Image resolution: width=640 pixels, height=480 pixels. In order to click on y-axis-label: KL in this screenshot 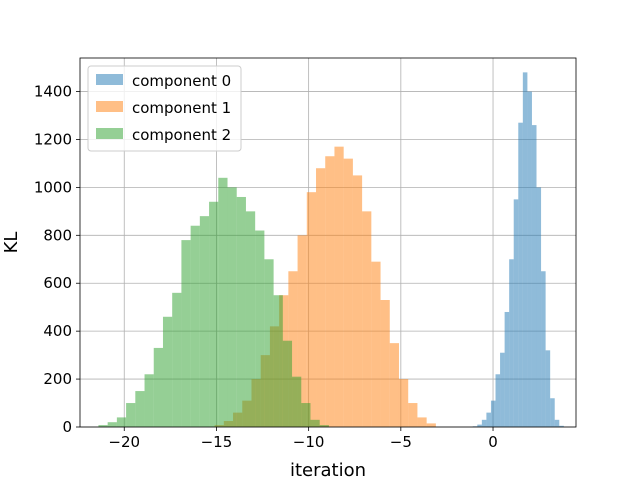, I will do `click(11, 243)`.